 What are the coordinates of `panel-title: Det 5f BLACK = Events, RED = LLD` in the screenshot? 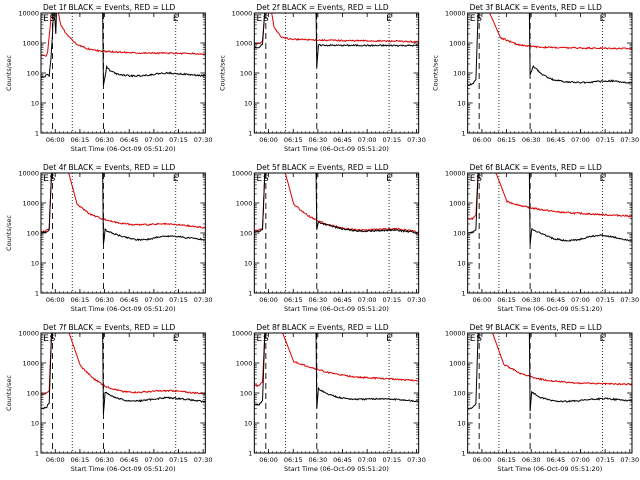 It's located at (322, 167).